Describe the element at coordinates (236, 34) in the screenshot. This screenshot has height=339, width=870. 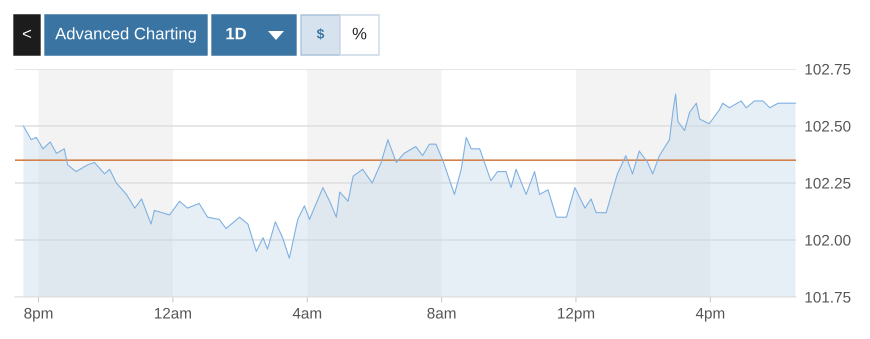
I see `text: 1D` at that location.